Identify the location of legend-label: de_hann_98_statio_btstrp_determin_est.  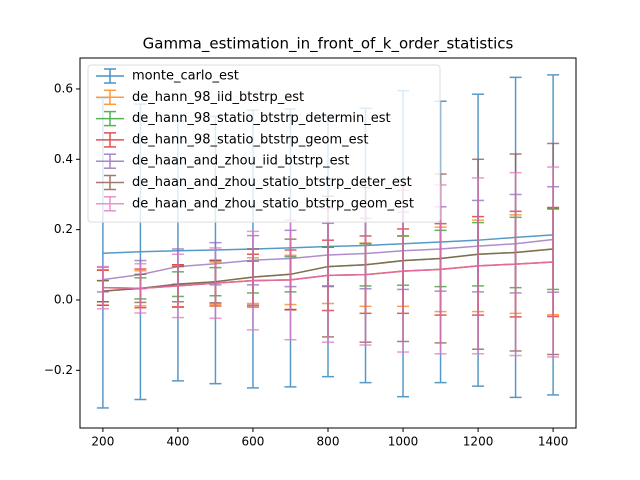
(261, 118).